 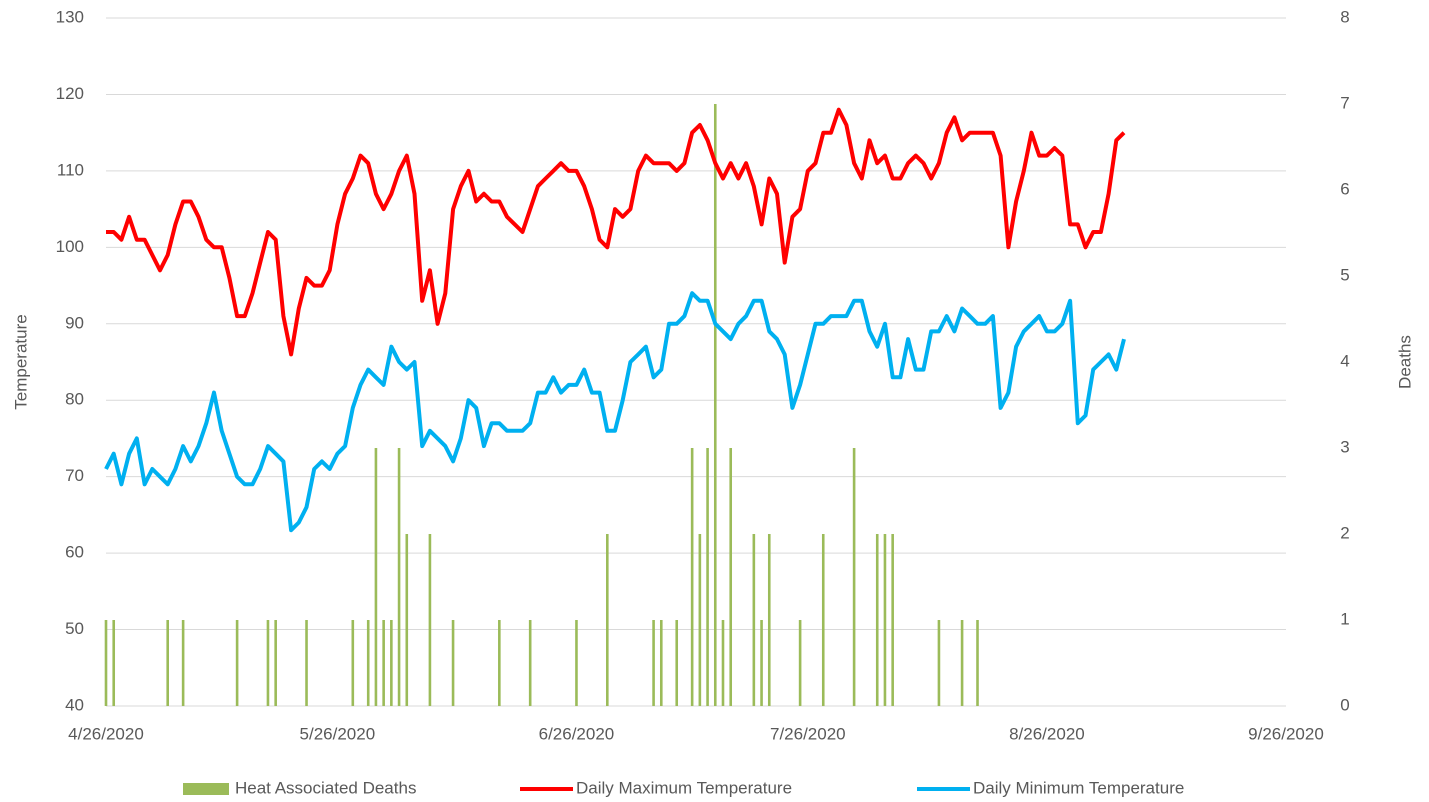 I want to click on y-tick-label: 120, so click(x=70, y=93).